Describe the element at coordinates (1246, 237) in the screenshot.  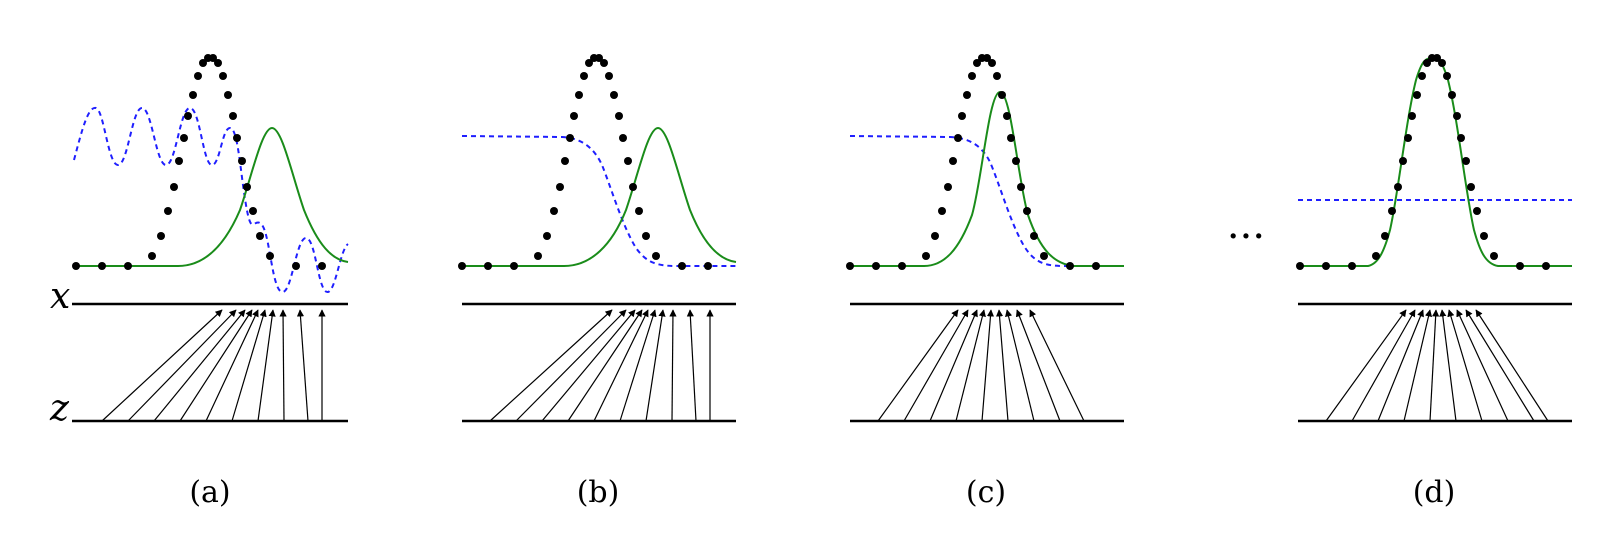
I see `ellipsis: ···` at that location.